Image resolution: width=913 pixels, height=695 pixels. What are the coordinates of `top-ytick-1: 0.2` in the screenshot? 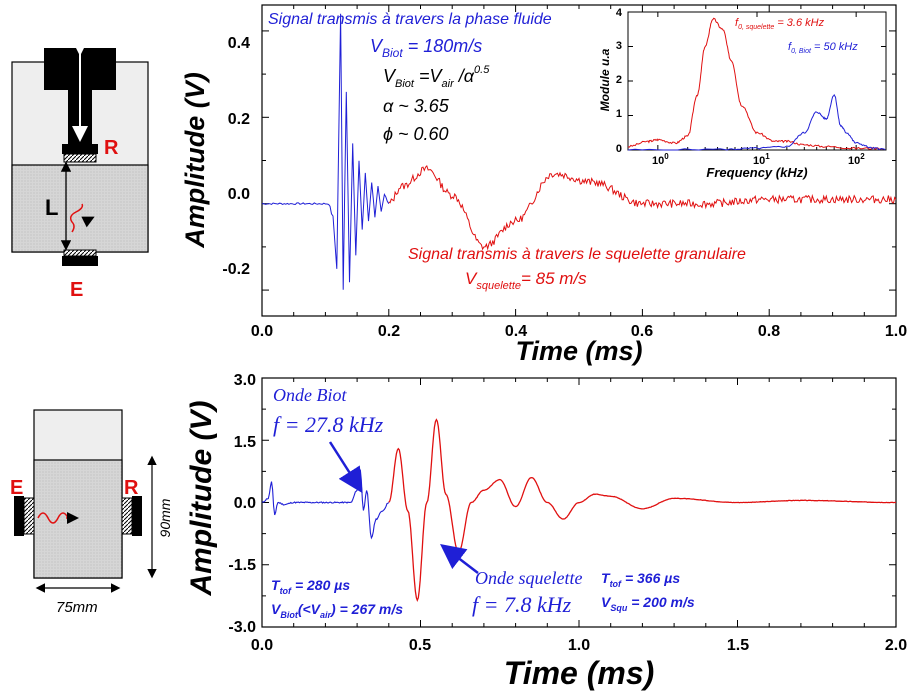 It's located at (239, 119).